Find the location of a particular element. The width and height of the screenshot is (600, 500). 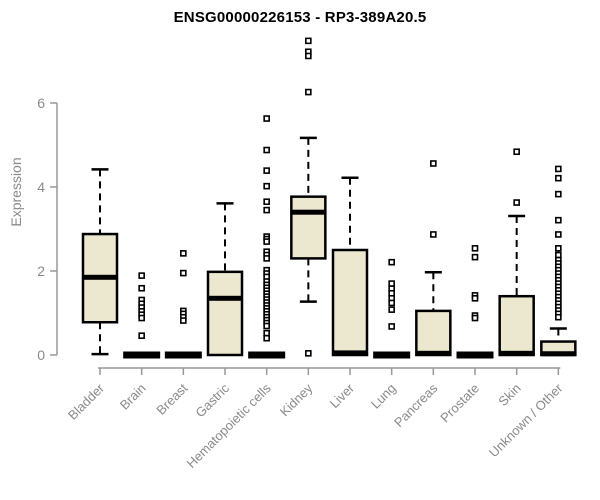

x-tick-label-breast: Breast is located at coordinates (171, 398).